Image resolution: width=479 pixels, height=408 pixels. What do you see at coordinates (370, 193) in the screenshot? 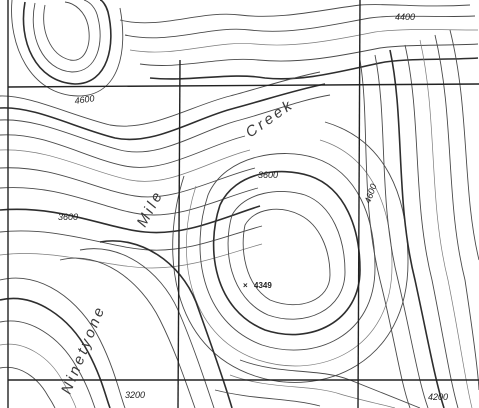
I see `contour-label-4600-right: 4600` at bounding box center [370, 193].